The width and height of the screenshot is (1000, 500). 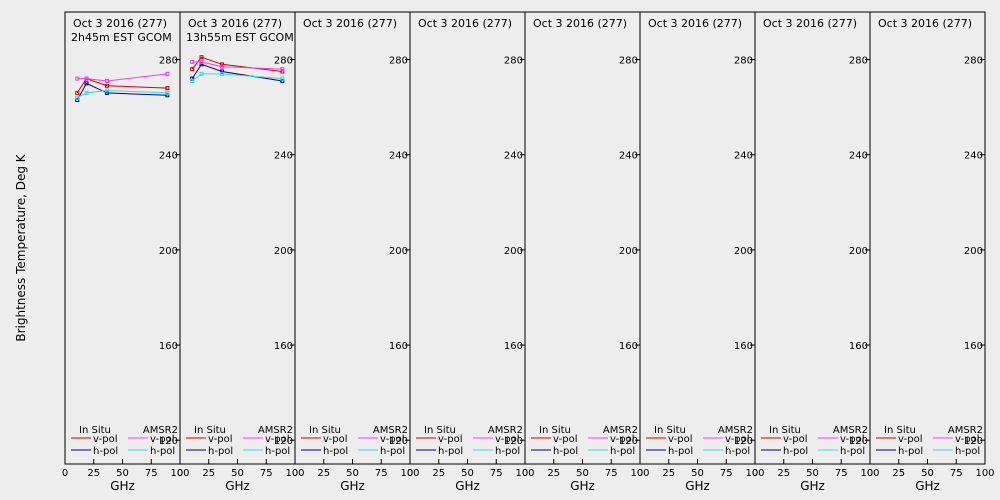 I want to click on series-amsr2-h, so click(x=122, y=94).